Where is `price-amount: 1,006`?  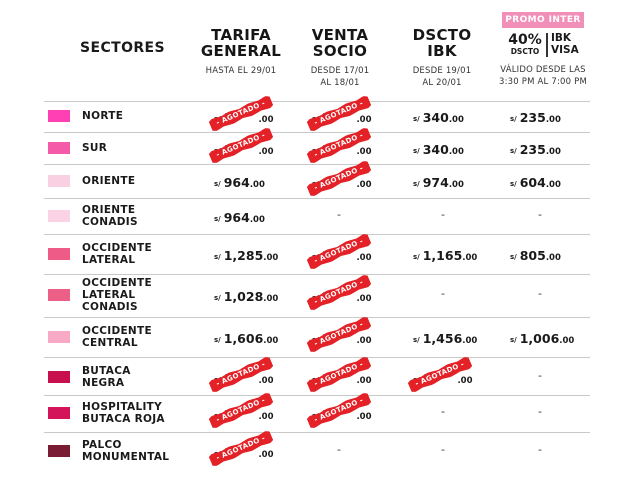 price-amount: 1,006 is located at coordinates (539, 338).